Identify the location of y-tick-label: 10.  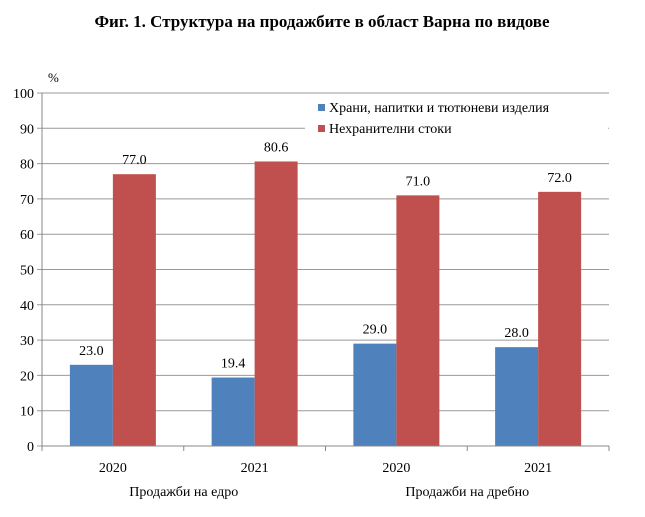
(27, 412).